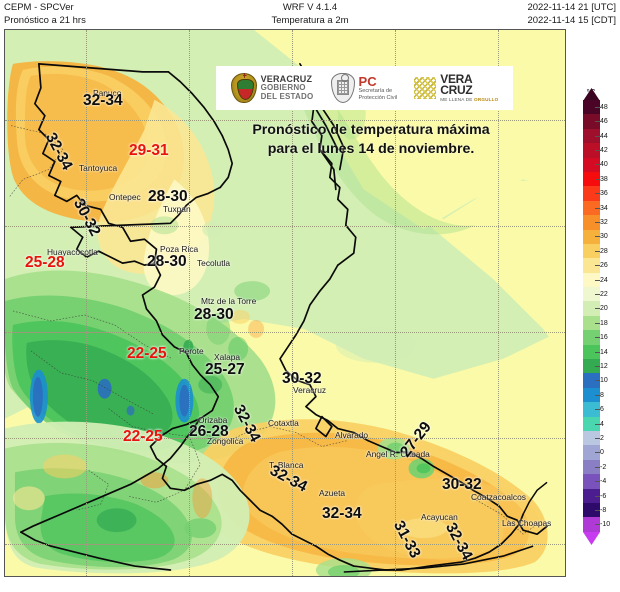  I want to click on colorbar-tick-label: 38, so click(601, 179).